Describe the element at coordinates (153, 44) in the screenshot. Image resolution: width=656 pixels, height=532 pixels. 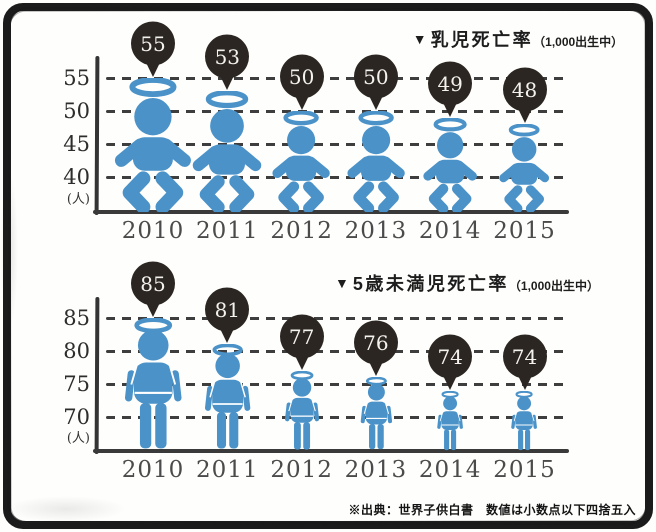
I see `bubble-value-label: 55` at that location.